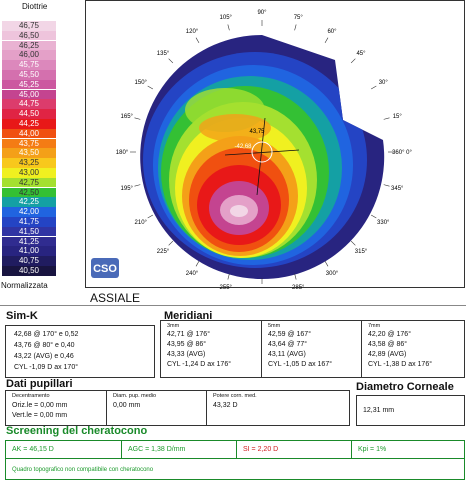  What do you see at coordinates (29, 133) in the screenshot?
I see `legend-item: 44,00` at bounding box center [29, 133].